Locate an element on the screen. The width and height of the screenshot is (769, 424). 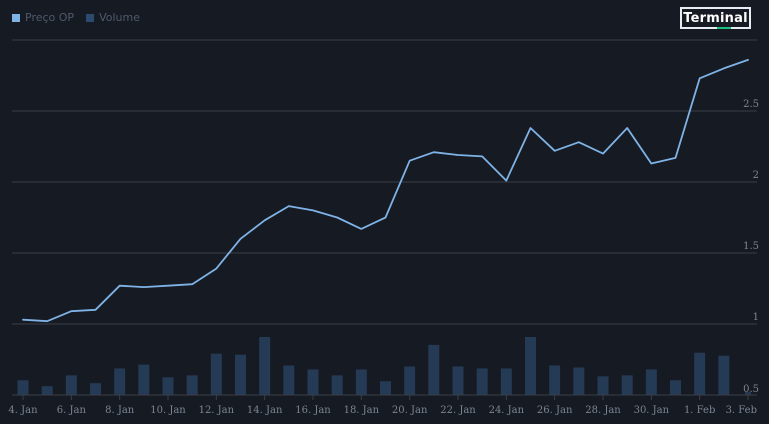
y-tick-label: 0.5 is located at coordinates (751, 389).